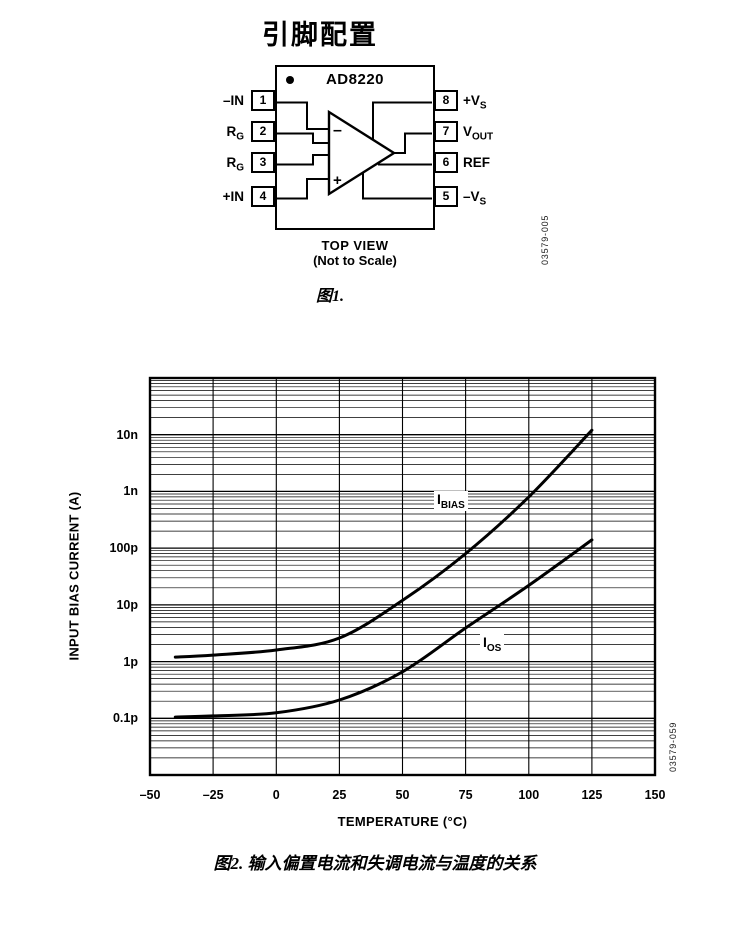 Image resolution: width=750 pixels, height=939 pixels. I want to click on pin-label-ref: REF, so click(476, 162).